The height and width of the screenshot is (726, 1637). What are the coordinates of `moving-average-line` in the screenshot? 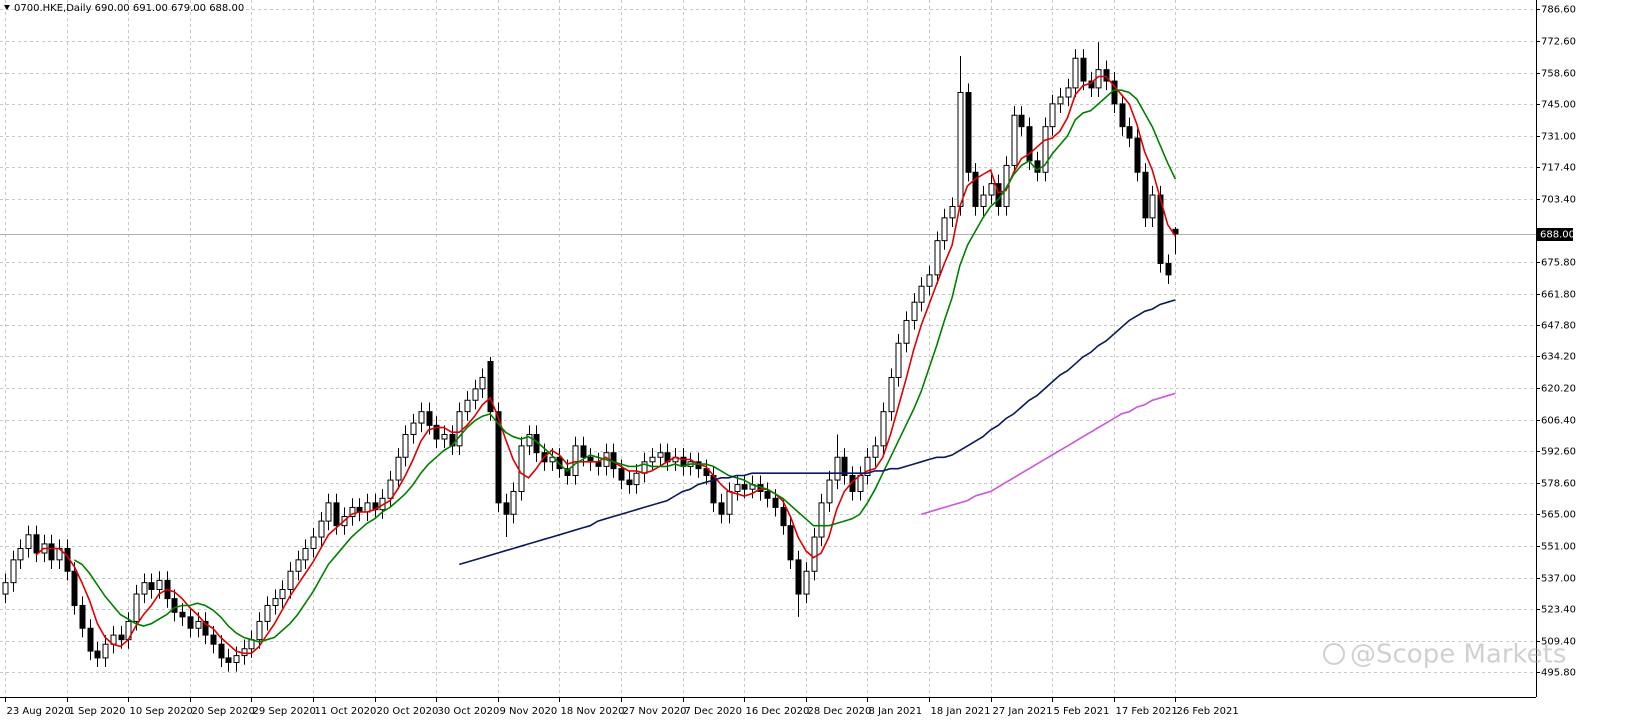 It's located at (1048, 454).